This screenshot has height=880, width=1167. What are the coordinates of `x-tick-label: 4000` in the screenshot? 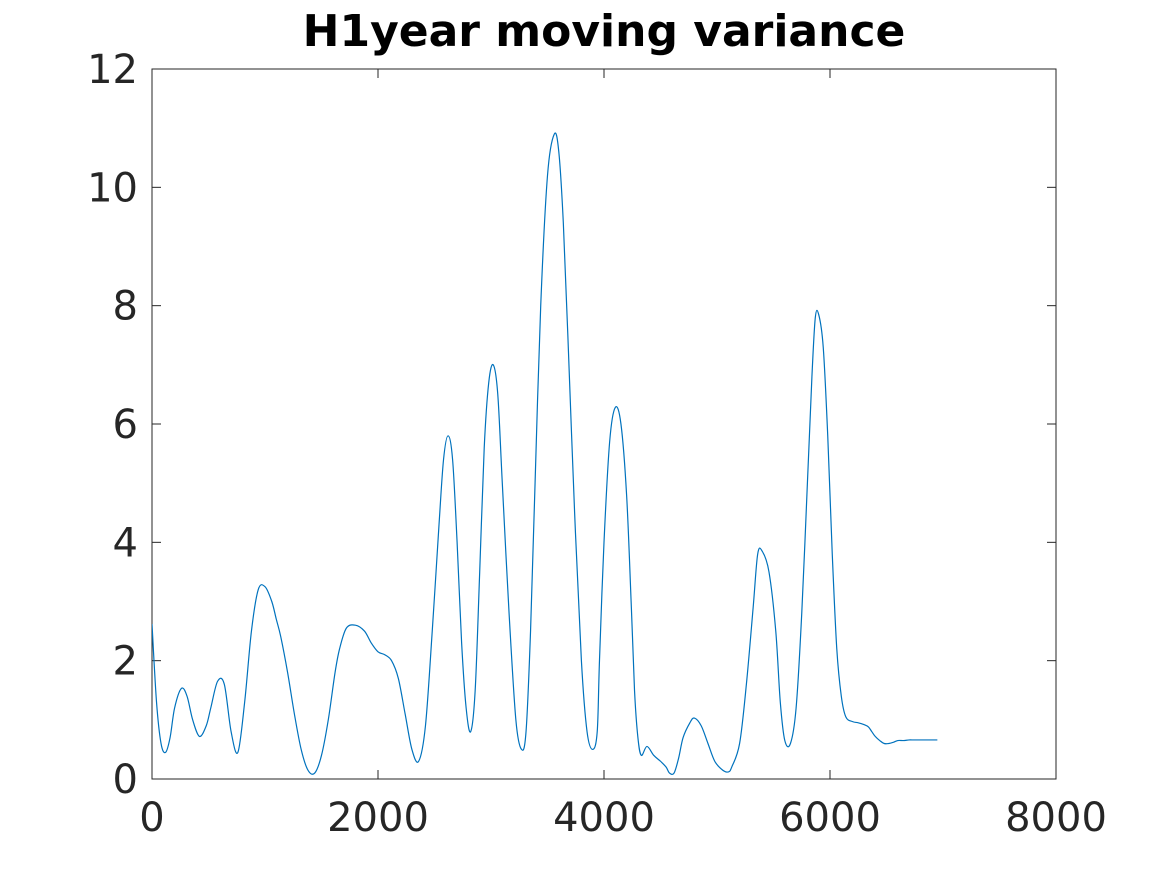 It's located at (604, 818).